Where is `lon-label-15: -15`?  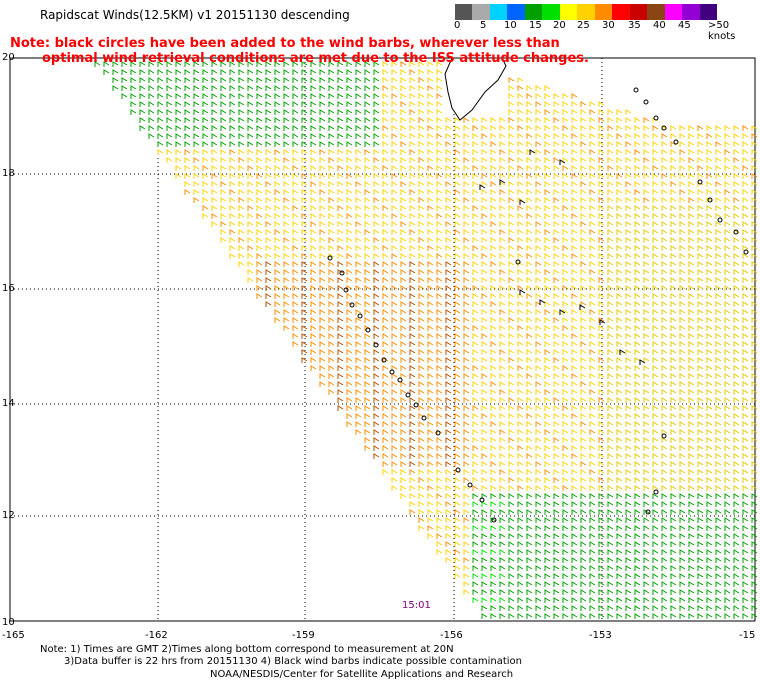 lon-label-15: -15 is located at coordinates (747, 635).